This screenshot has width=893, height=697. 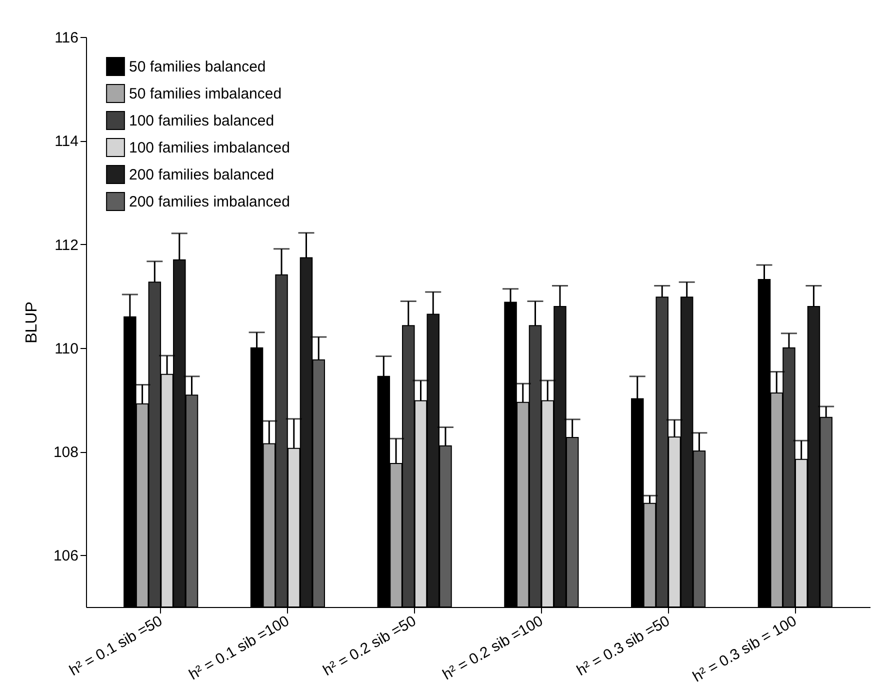 What do you see at coordinates (66, 245) in the screenshot?
I see `y-tick-label: 112` at bounding box center [66, 245].